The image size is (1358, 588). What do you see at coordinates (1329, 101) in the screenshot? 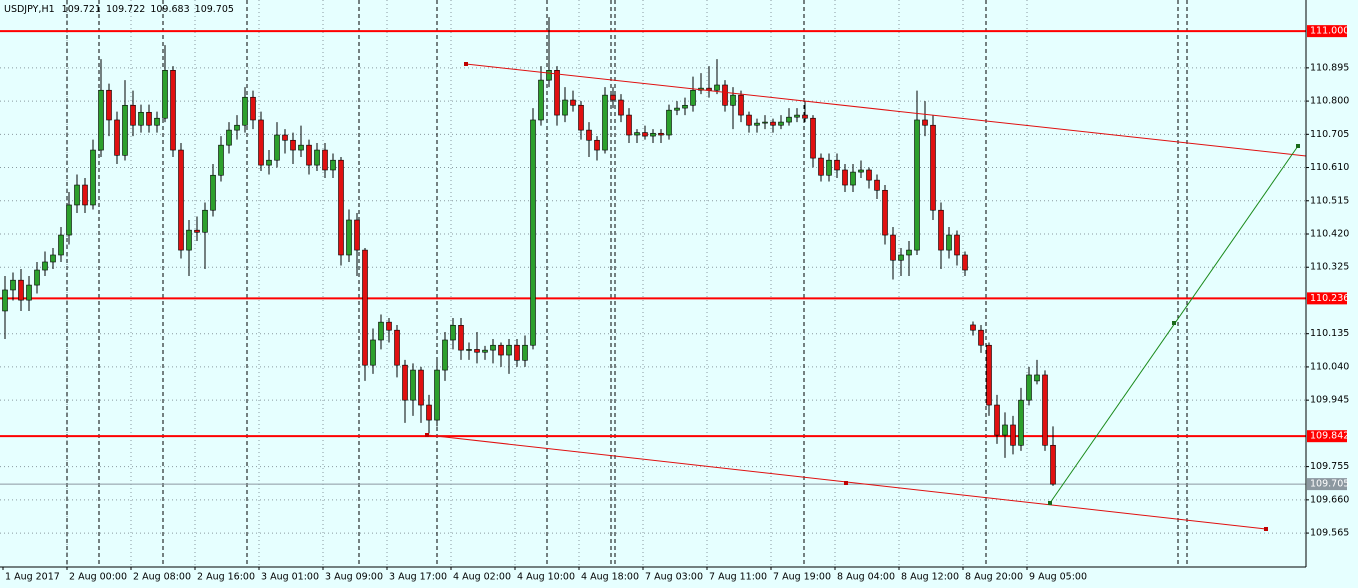
I see `y-tick-label: 110.800` at bounding box center [1329, 101].